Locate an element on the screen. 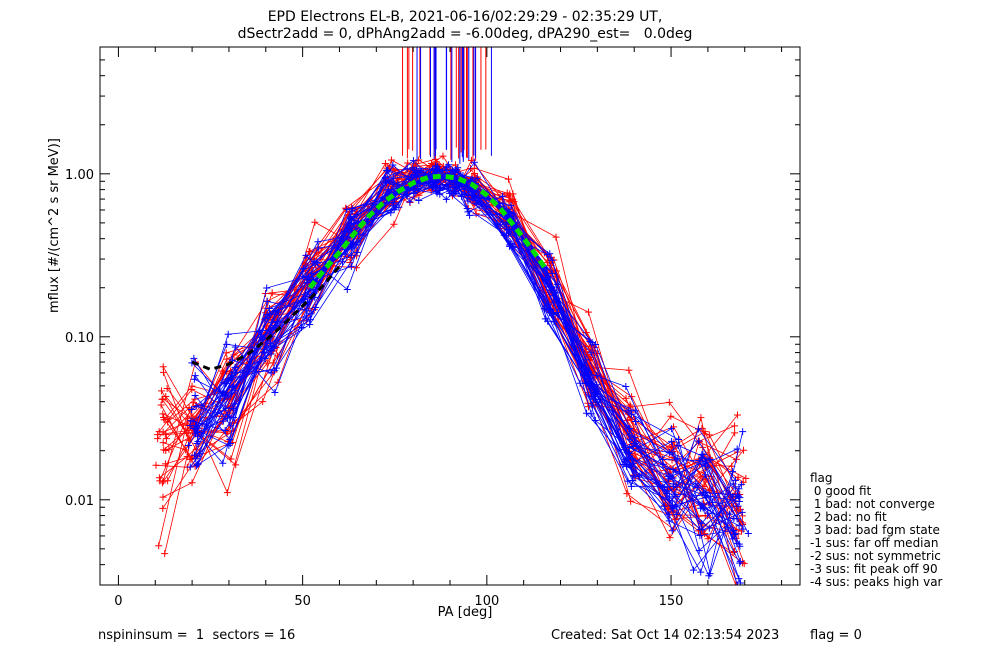 This screenshot has width=1000, height=650. footer-created: Created: Sat Oct 14 02:13:54 2023 is located at coordinates (665, 635).